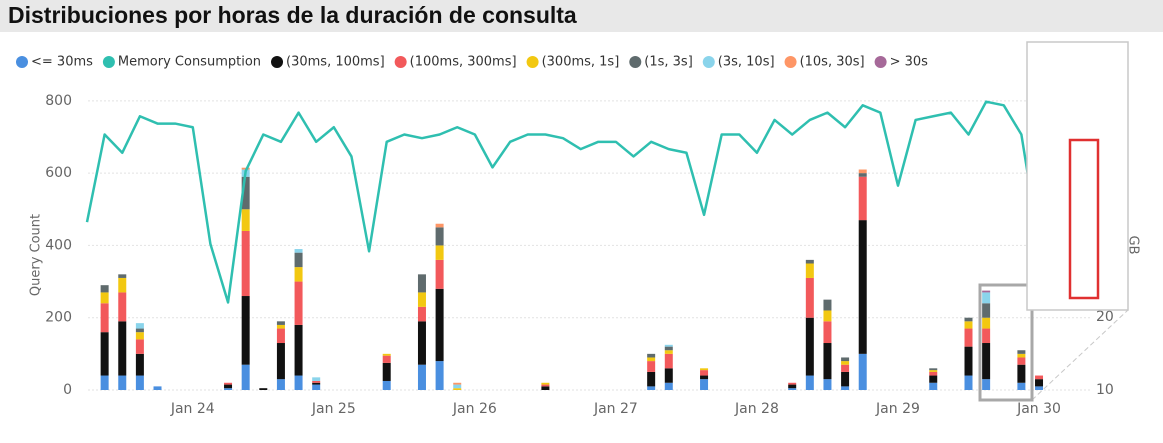 This screenshot has height=443, width=1163. Describe the element at coordinates (1006, 342) in the screenshot. I see `zoom-selection` at that location.